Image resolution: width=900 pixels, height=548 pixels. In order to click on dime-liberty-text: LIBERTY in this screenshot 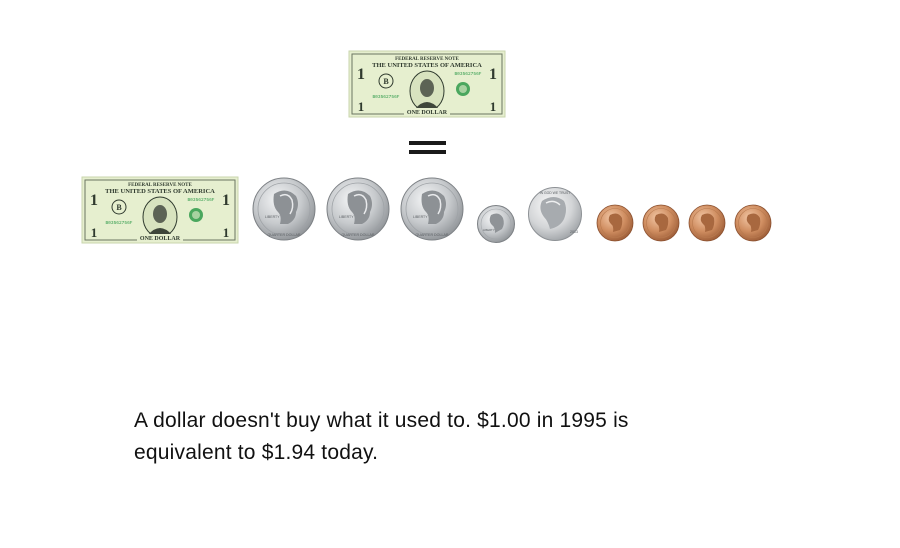, I will do `click(489, 230)`.